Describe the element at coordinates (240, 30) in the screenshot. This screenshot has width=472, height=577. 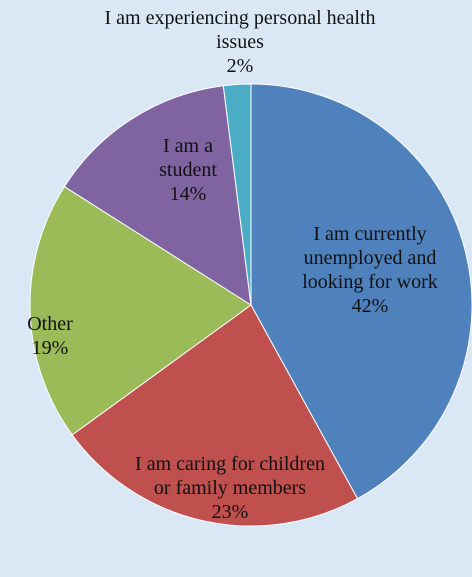
I see `category-label: I am experiencing personal health issues` at that location.